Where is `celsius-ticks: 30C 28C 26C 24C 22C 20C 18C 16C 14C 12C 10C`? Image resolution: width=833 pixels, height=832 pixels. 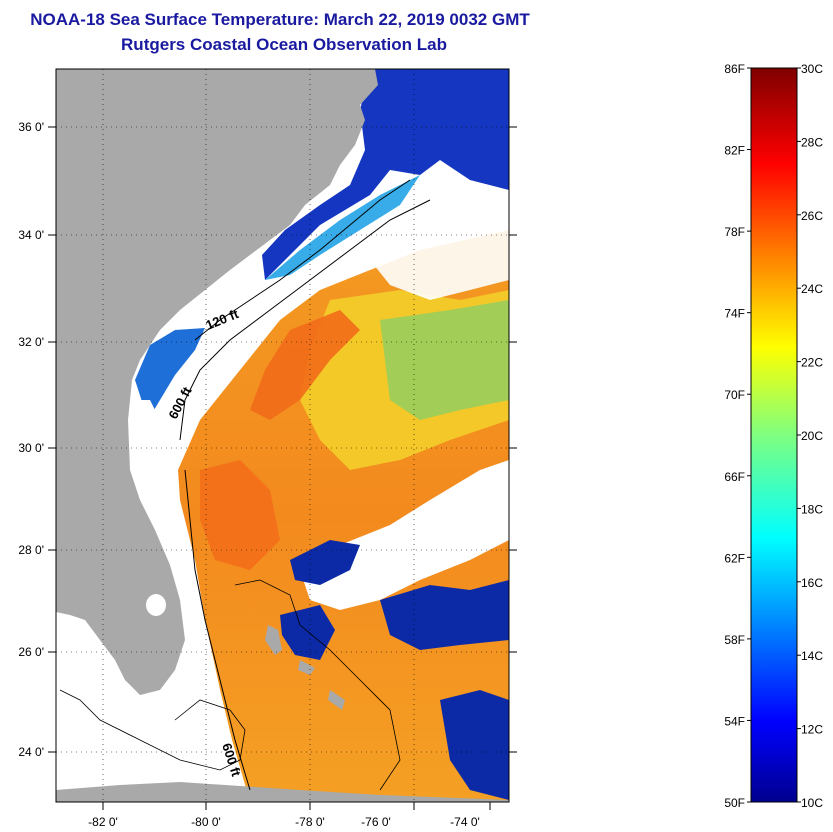
celsius-ticks: 30C 28C 26C 24C 22C 20C 18C 16C 14C 12C 10C is located at coordinates (810, 436).